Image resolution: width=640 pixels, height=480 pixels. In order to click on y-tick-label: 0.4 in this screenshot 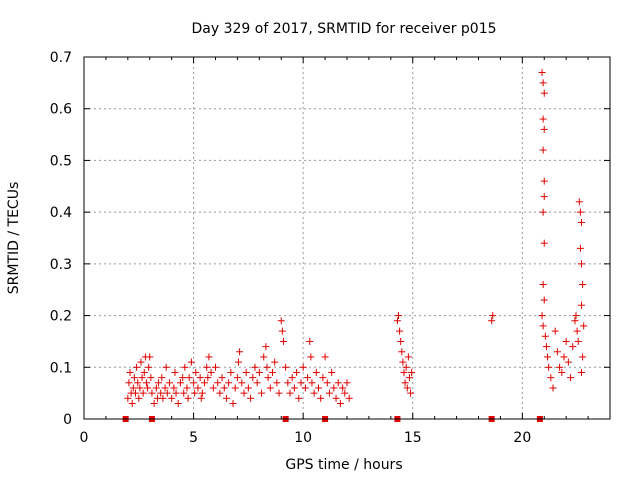, I will do `click(61, 213)`.